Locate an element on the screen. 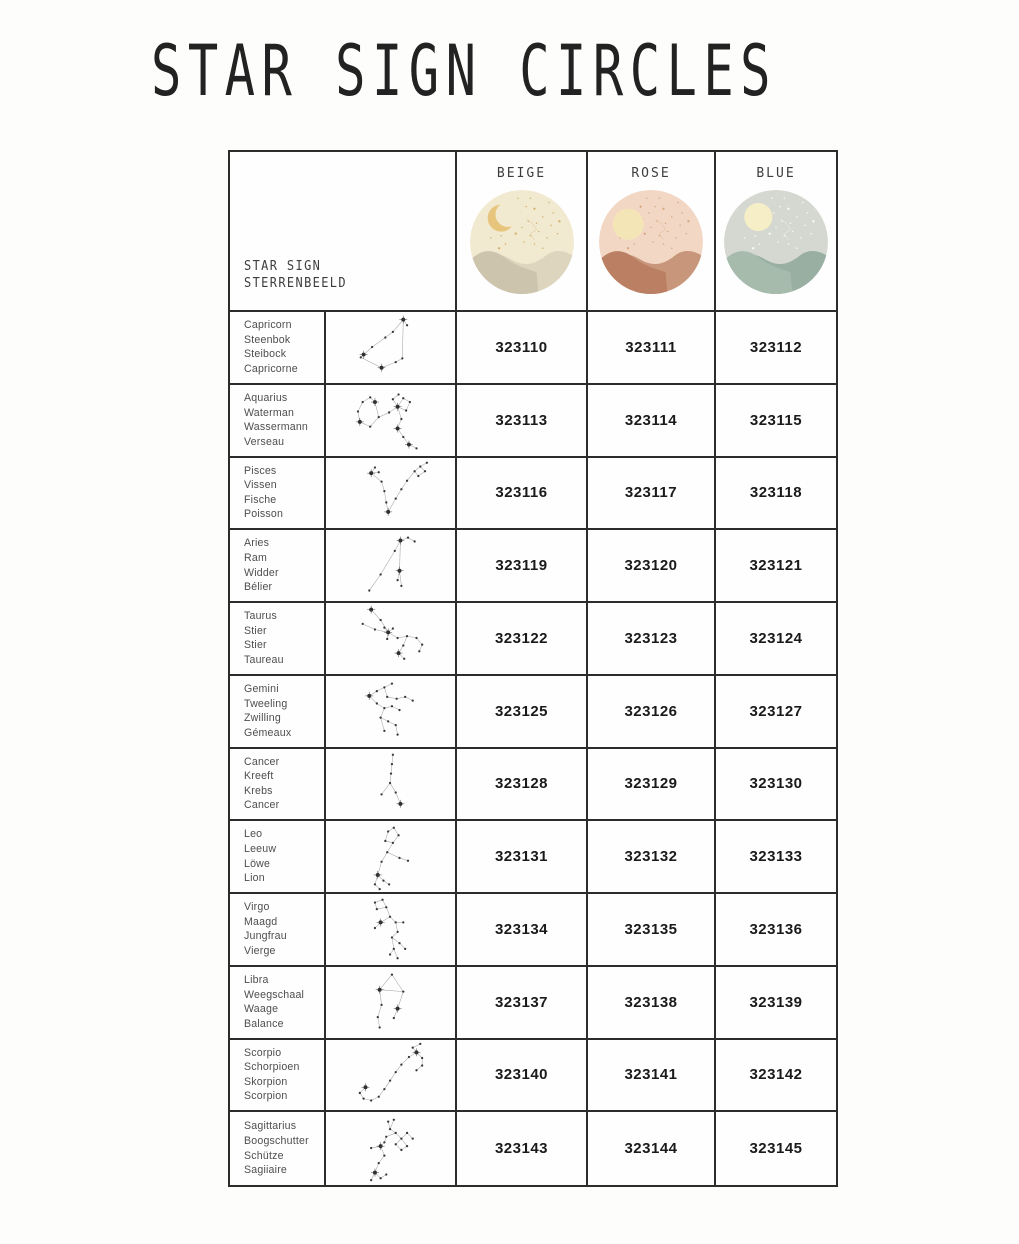  product-code: 323119 is located at coordinates (521, 566).